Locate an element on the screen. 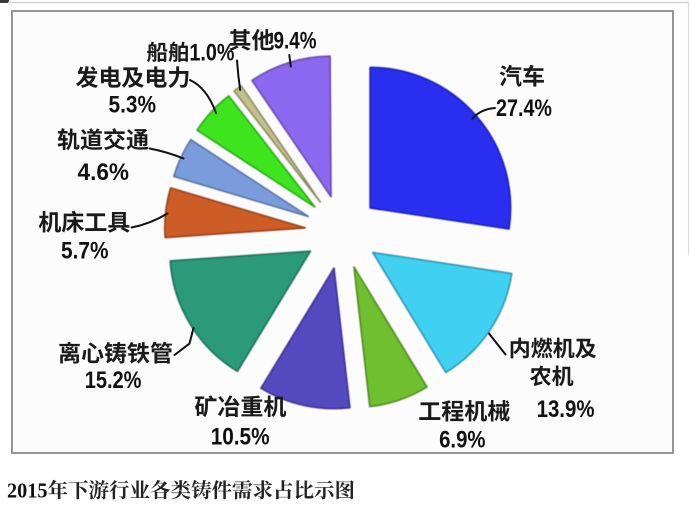 The height and width of the screenshot is (509, 690). svg-text: 2015 is located at coordinates (27, 491).